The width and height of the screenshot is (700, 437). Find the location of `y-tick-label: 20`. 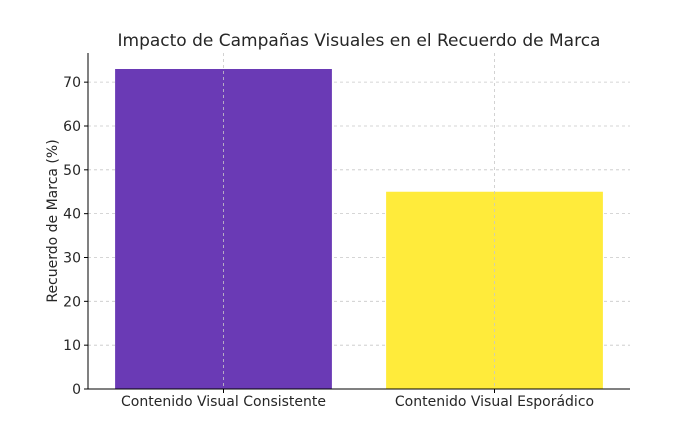

y-tick-label: 20 is located at coordinates (72, 302).